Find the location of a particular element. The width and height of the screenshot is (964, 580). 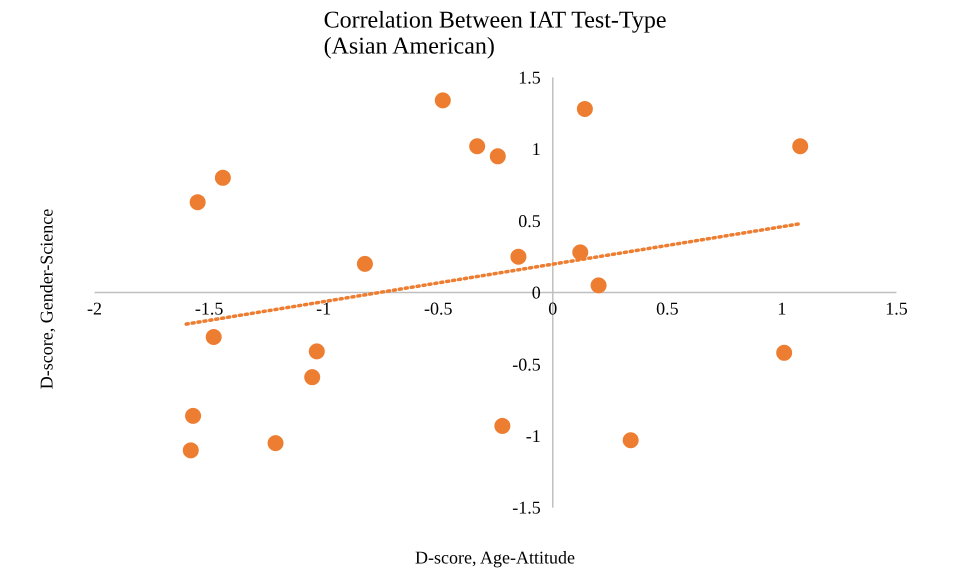

x-axis-title: D-score, Age-Attitude is located at coordinates (495, 558).